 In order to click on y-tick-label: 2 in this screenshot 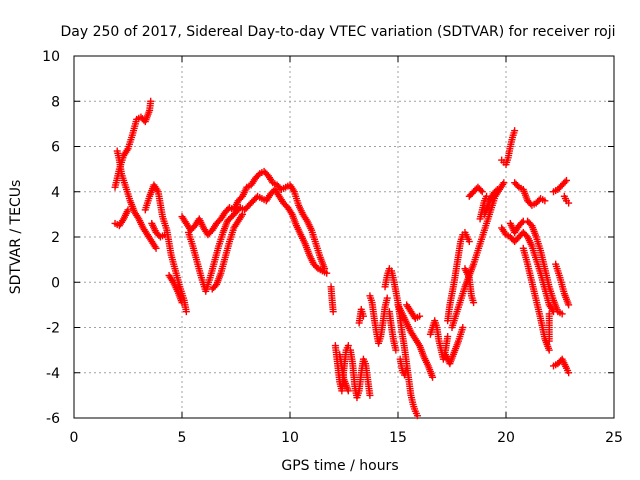, I will do `click(55, 238)`.